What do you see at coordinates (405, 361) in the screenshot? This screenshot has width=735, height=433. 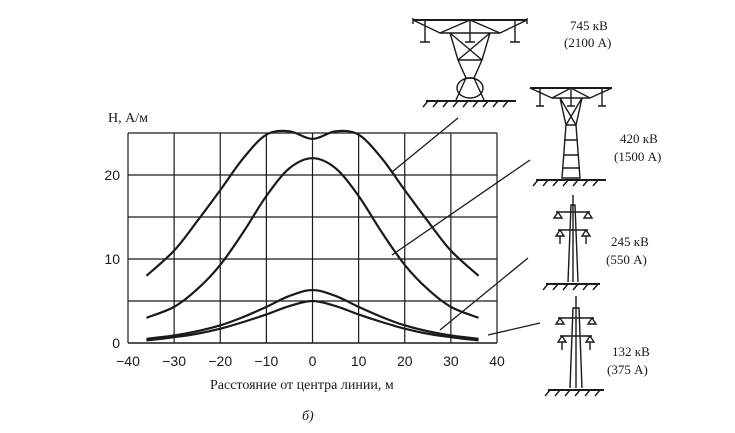 I see `x-tick-label: 20` at bounding box center [405, 361].